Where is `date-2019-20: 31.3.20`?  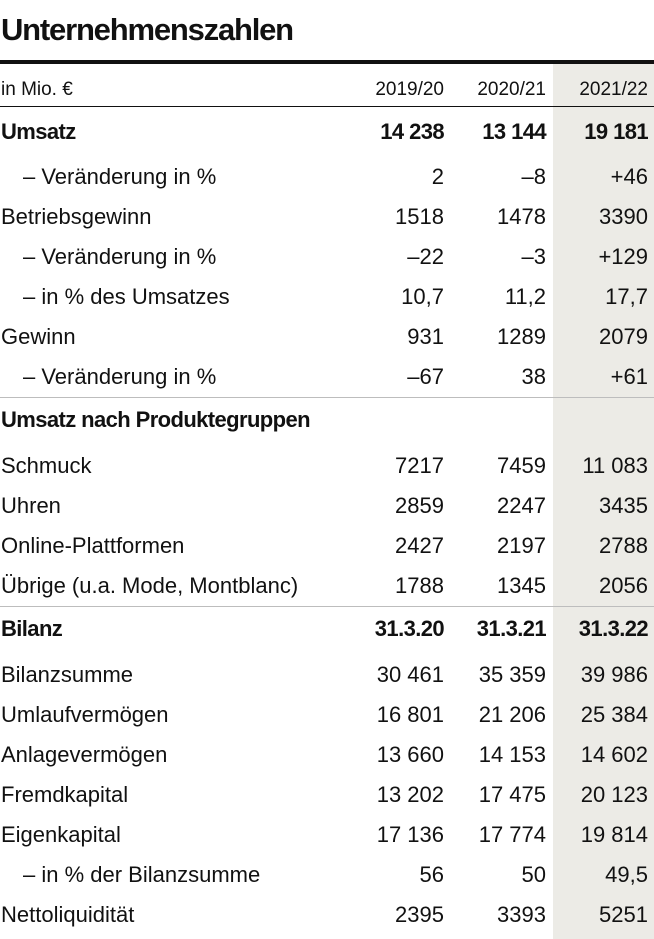 date-2019-20: 31.3.20 is located at coordinates (409, 628).